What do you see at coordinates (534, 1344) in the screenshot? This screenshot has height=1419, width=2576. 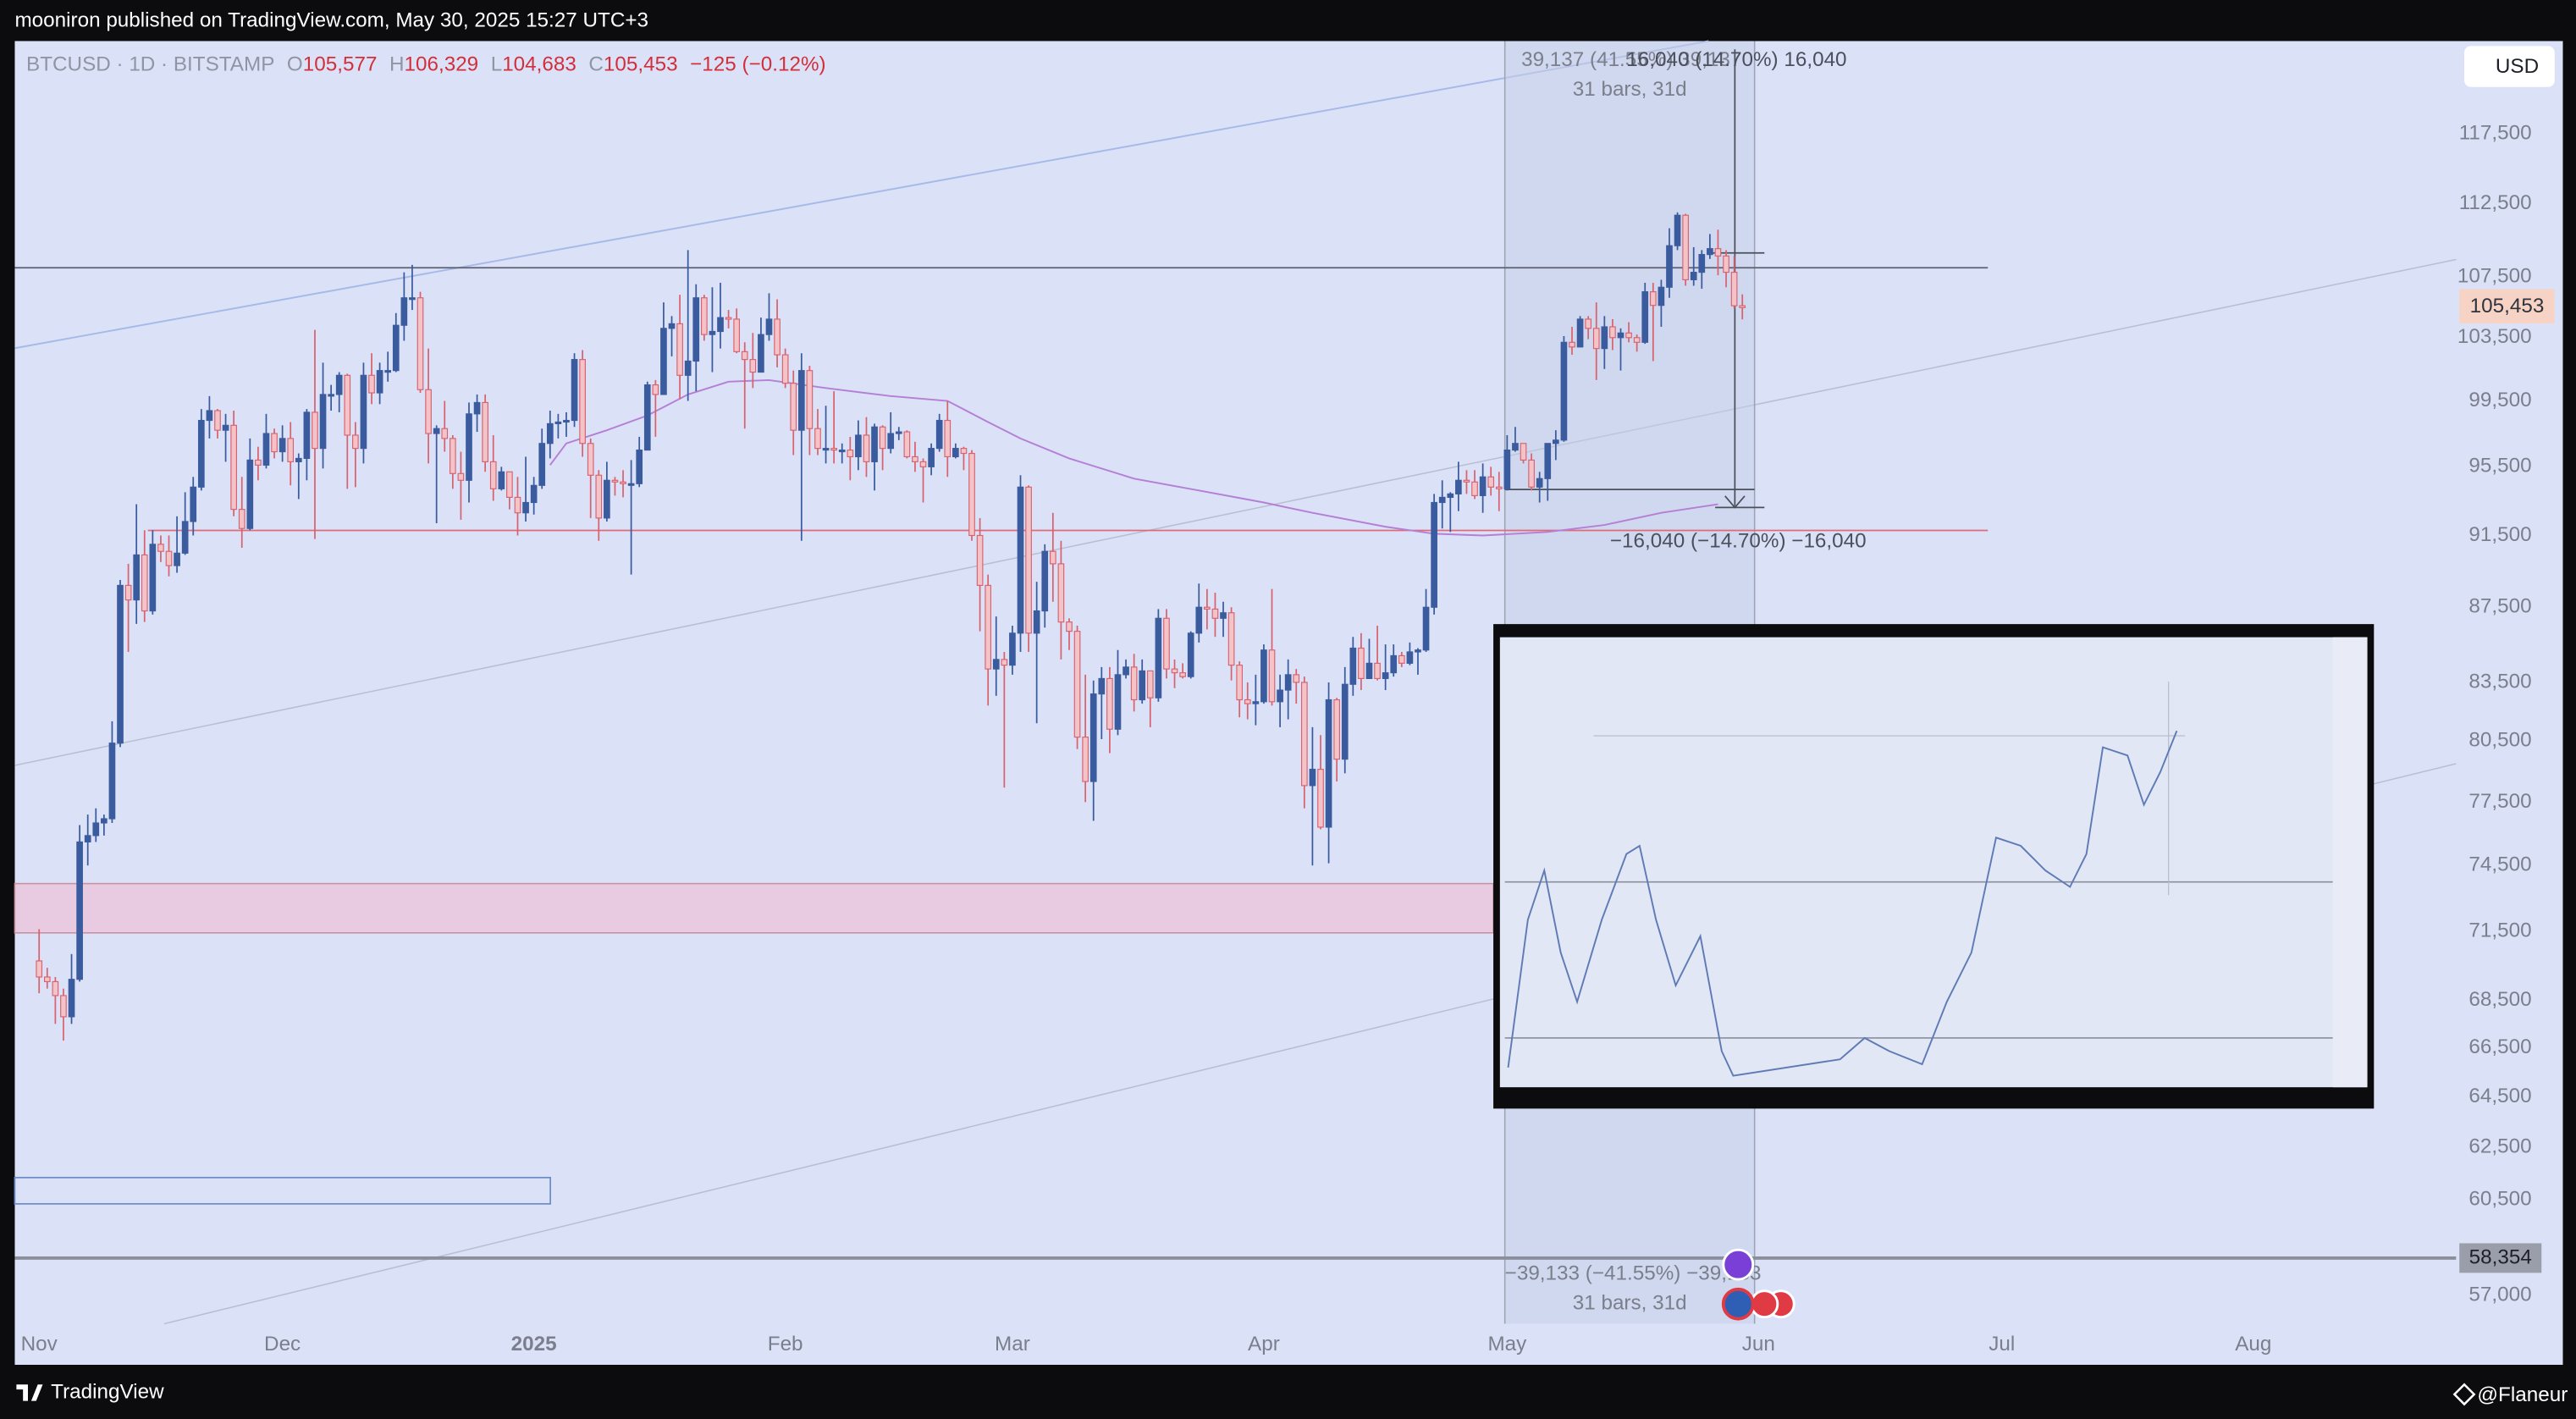 I see `x-tick-label: 2025` at bounding box center [534, 1344].